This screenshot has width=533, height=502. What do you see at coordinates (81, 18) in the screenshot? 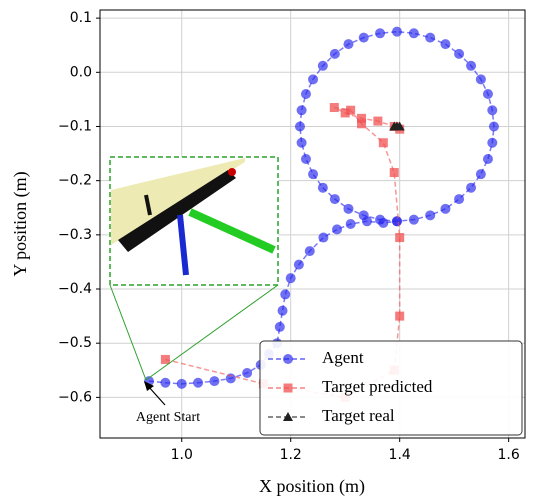
I see `y-tick-label: 0.1` at bounding box center [81, 18].